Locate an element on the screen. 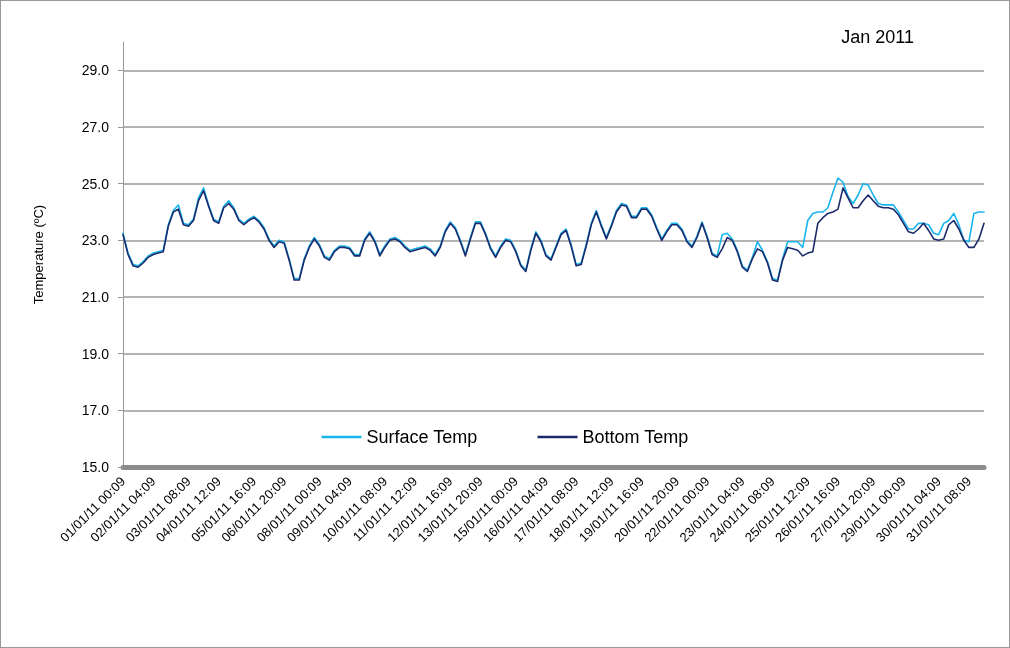 The image size is (1010, 648). y-tick-label: 27.0 is located at coordinates (95, 127).